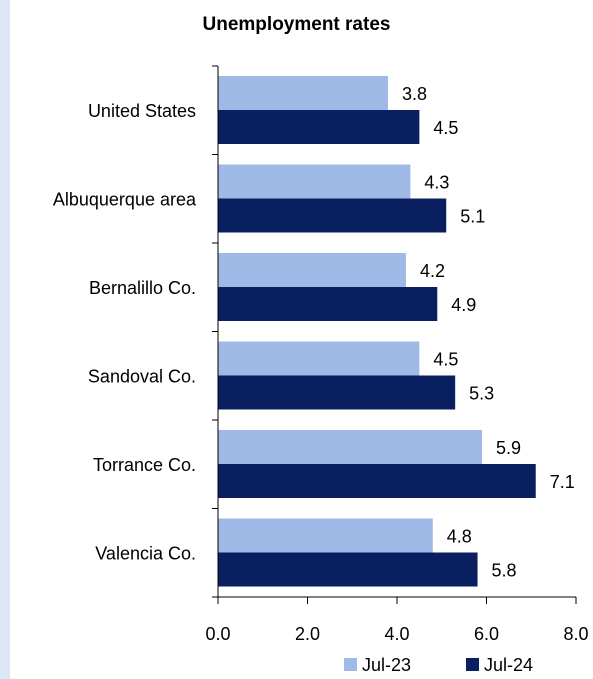  What do you see at coordinates (508, 665) in the screenshot?
I see `legend-label: Jul-24` at bounding box center [508, 665].